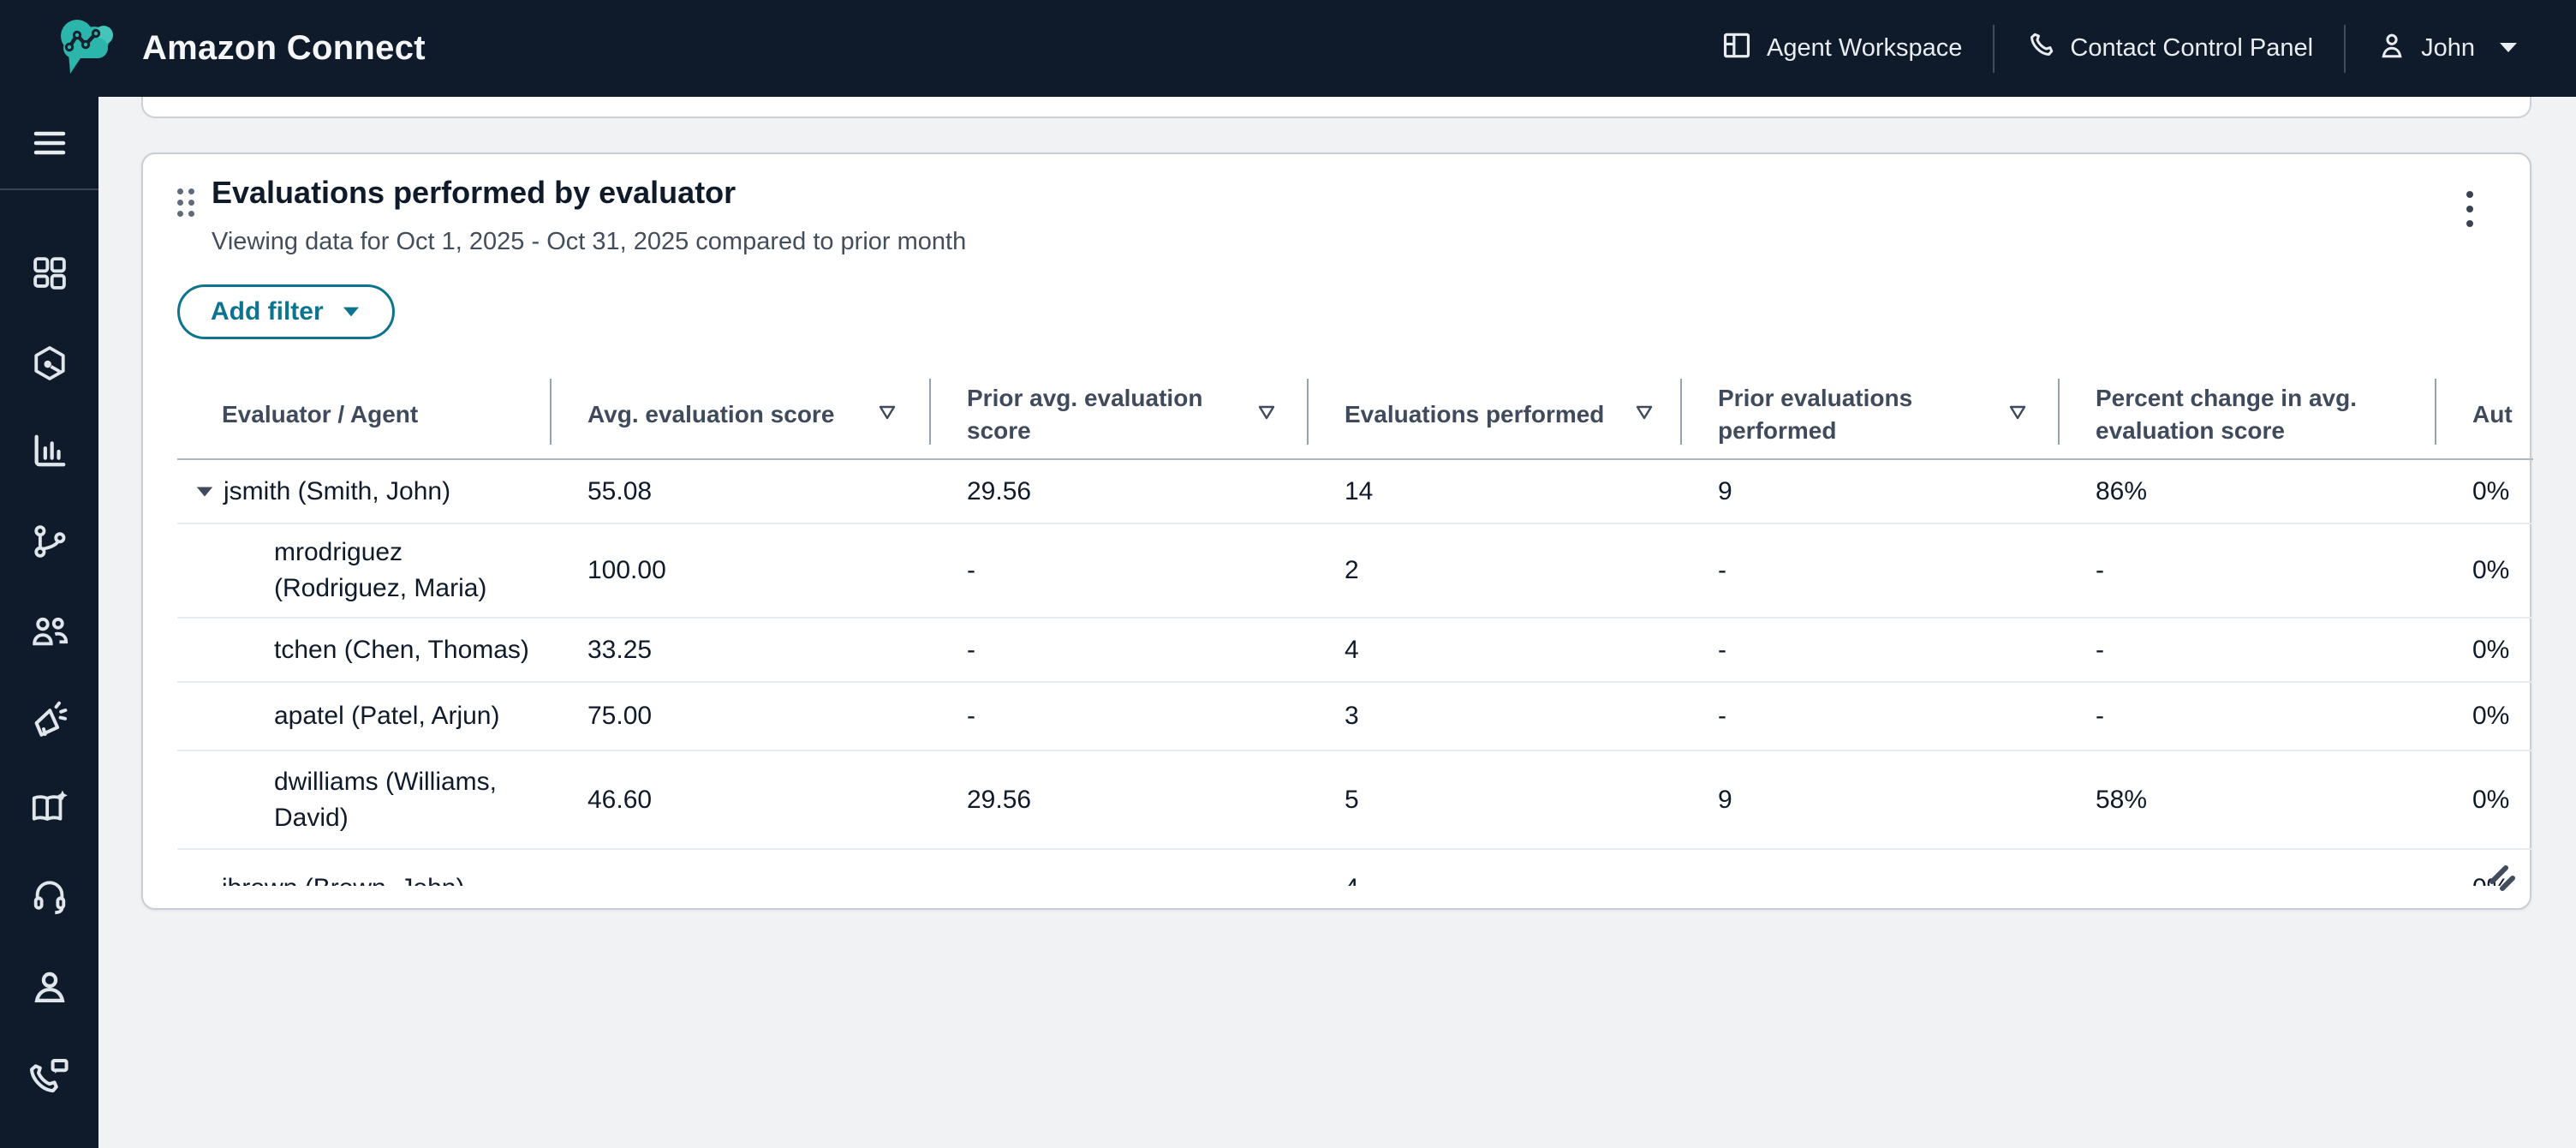 The width and height of the screenshot is (2576, 1148). I want to click on cell-percent-change: 58%, so click(2122, 799).